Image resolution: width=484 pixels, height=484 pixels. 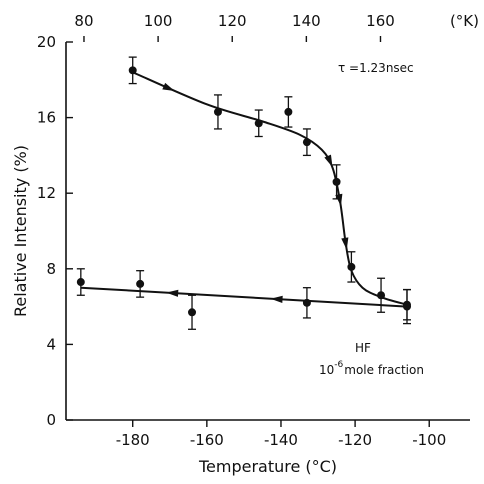 What do you see at coordinates (464, 21) in the screenshot?
I see `top-axis-unit: (°K)` at bounding box center [464, 21].